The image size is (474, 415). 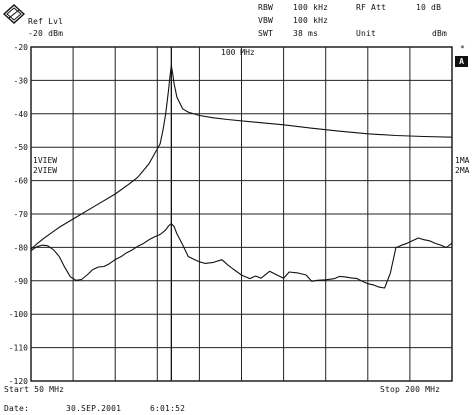 I want to click on marker-frequency-label: 100 MHz, so click(x=238, y=52).